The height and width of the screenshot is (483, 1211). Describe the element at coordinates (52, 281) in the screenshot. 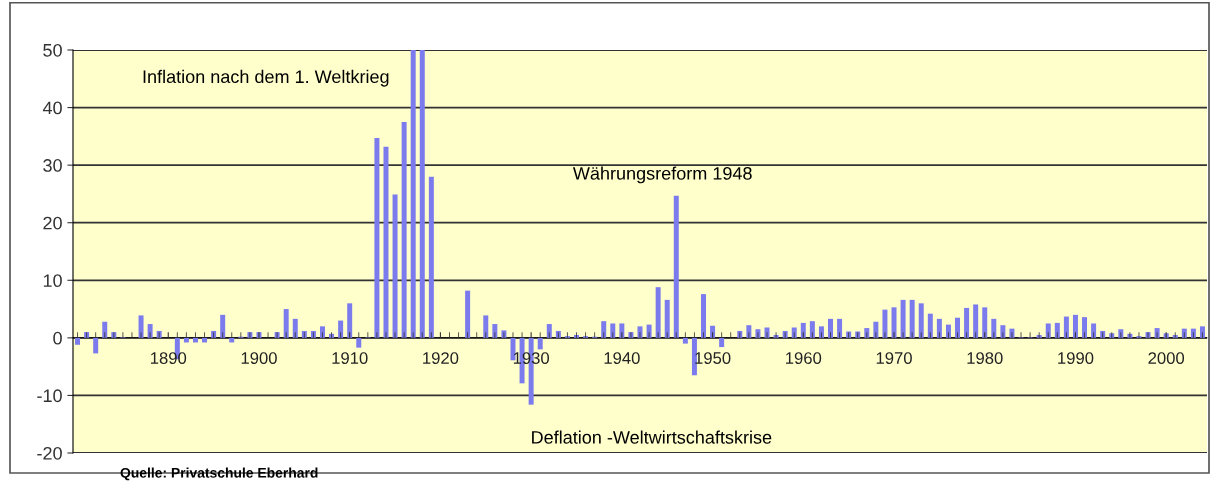

I see `y-tick-label: 10` at that location.